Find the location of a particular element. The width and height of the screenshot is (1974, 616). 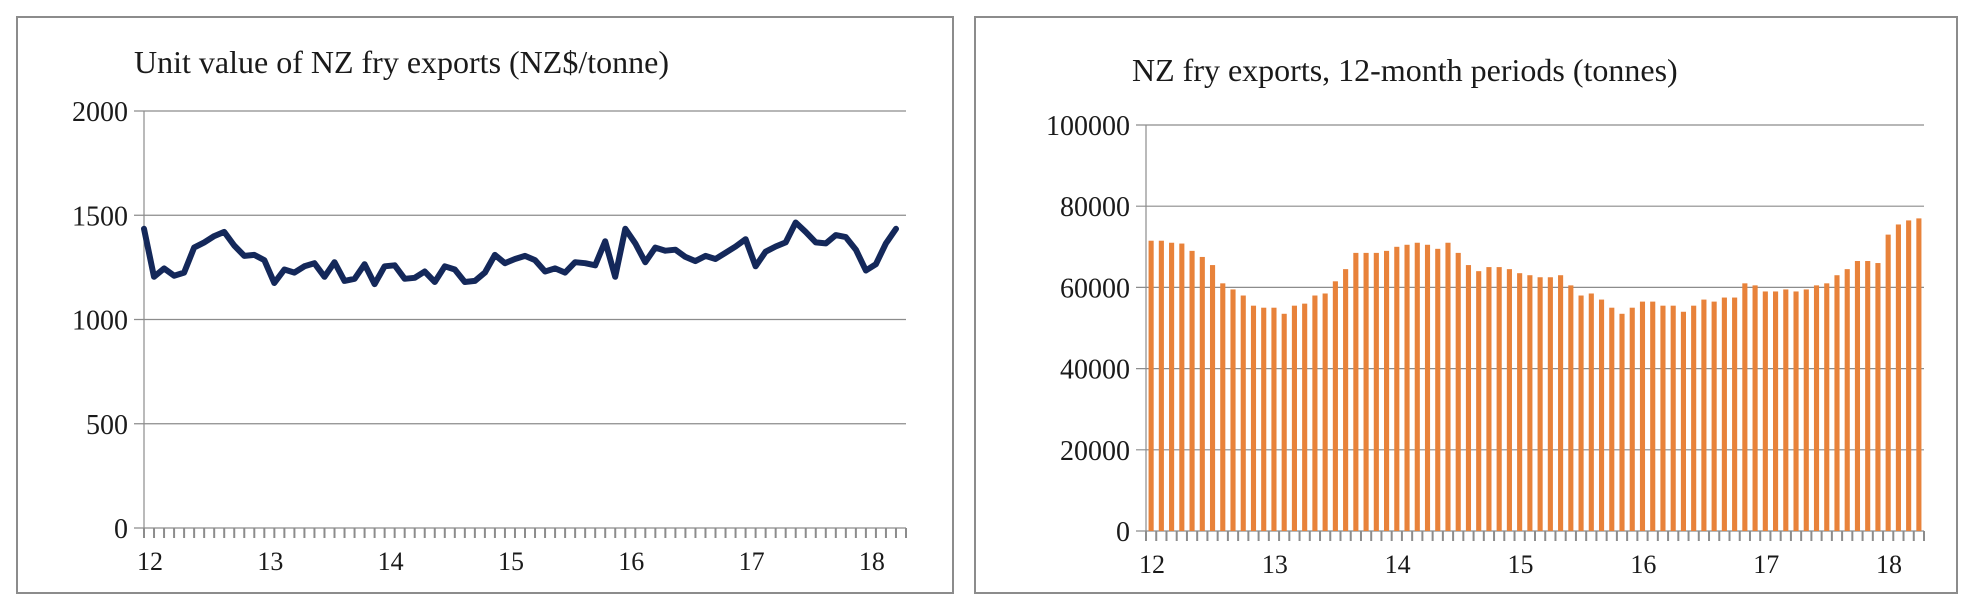

y-tick-label: 20000 is located at coordinates (1095, 451).